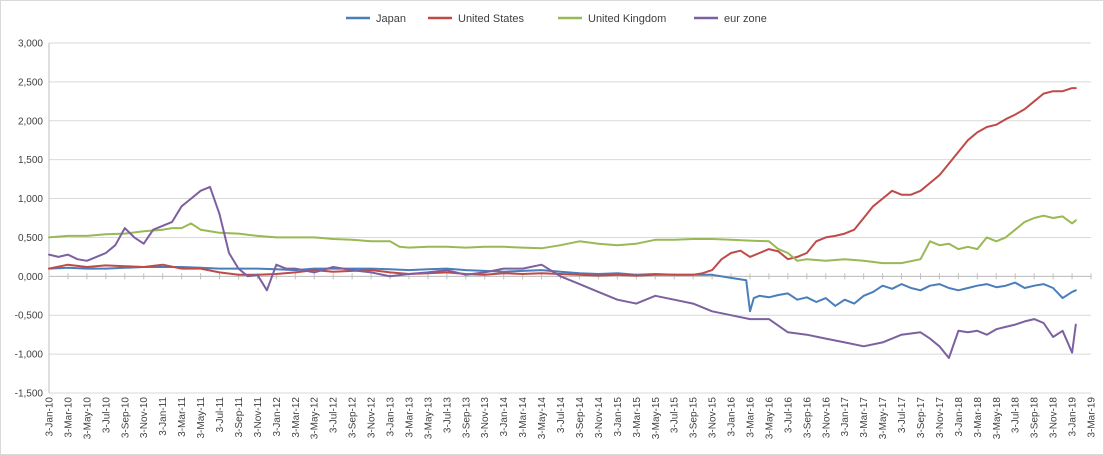  I want to click on x-tick-label: 3-Nov-17, so click(940, 418).